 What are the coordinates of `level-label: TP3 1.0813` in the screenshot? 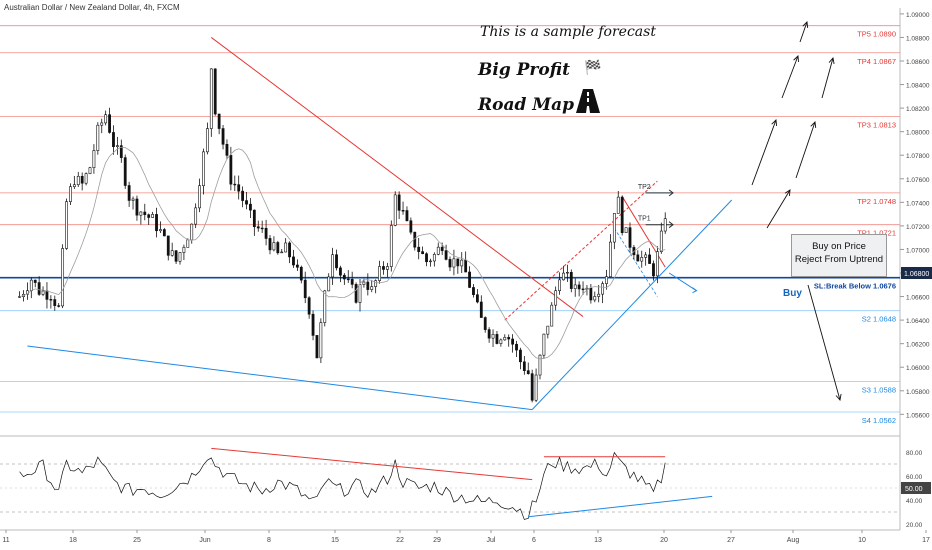 It's located at (876, 124).